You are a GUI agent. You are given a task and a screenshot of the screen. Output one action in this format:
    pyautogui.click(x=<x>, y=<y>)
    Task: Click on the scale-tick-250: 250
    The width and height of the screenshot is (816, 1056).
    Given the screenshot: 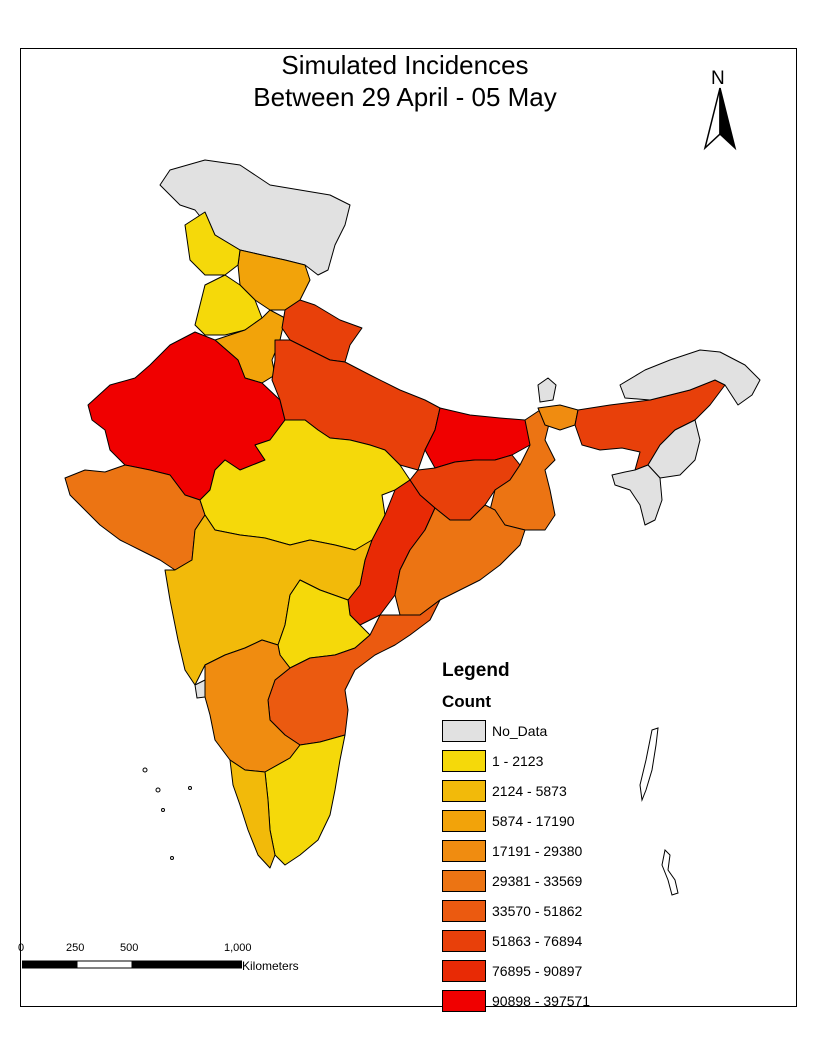 What is the action you would take?
    pyautogui.click(x=75, y=948)
    